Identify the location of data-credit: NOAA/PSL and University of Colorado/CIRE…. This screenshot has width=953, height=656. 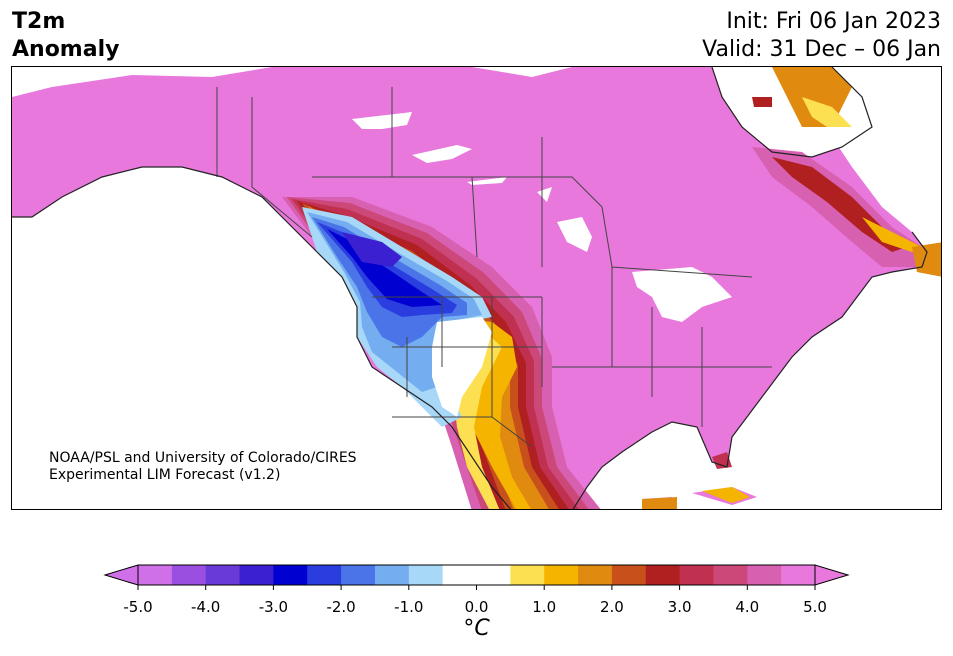
(203, 467).